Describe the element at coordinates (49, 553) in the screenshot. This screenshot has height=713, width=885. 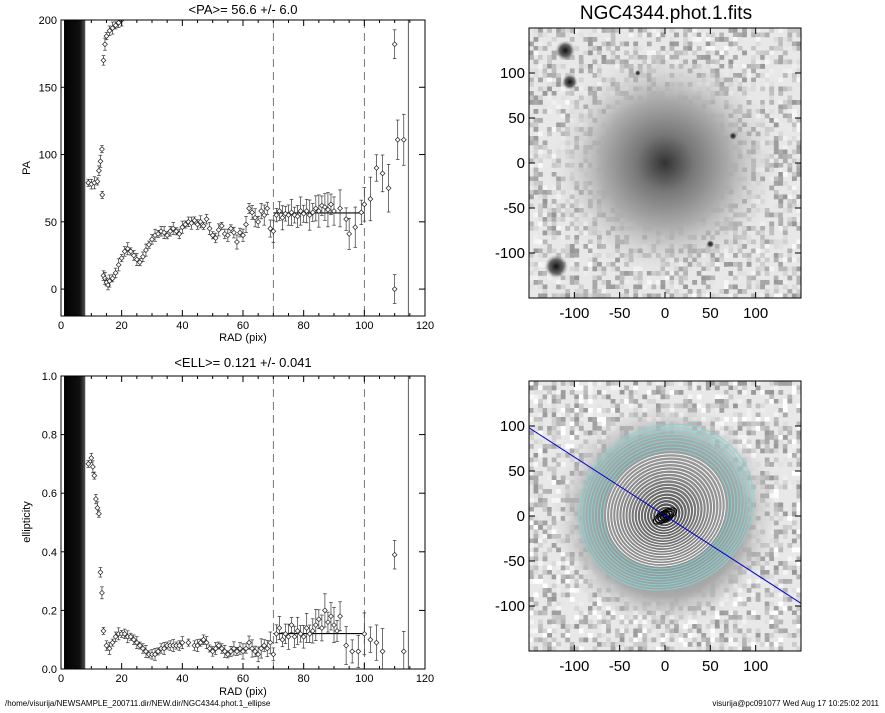
I see `ell-y-tick-label: 0.4` at that location.